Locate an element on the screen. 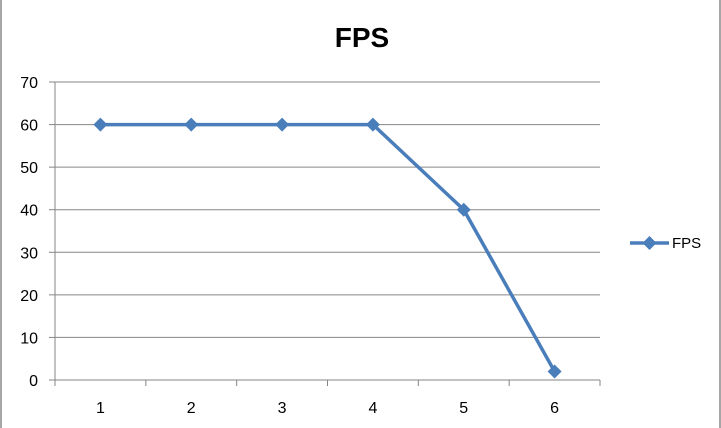  x-tick-label: 2 is located at coordinates (191, 408).